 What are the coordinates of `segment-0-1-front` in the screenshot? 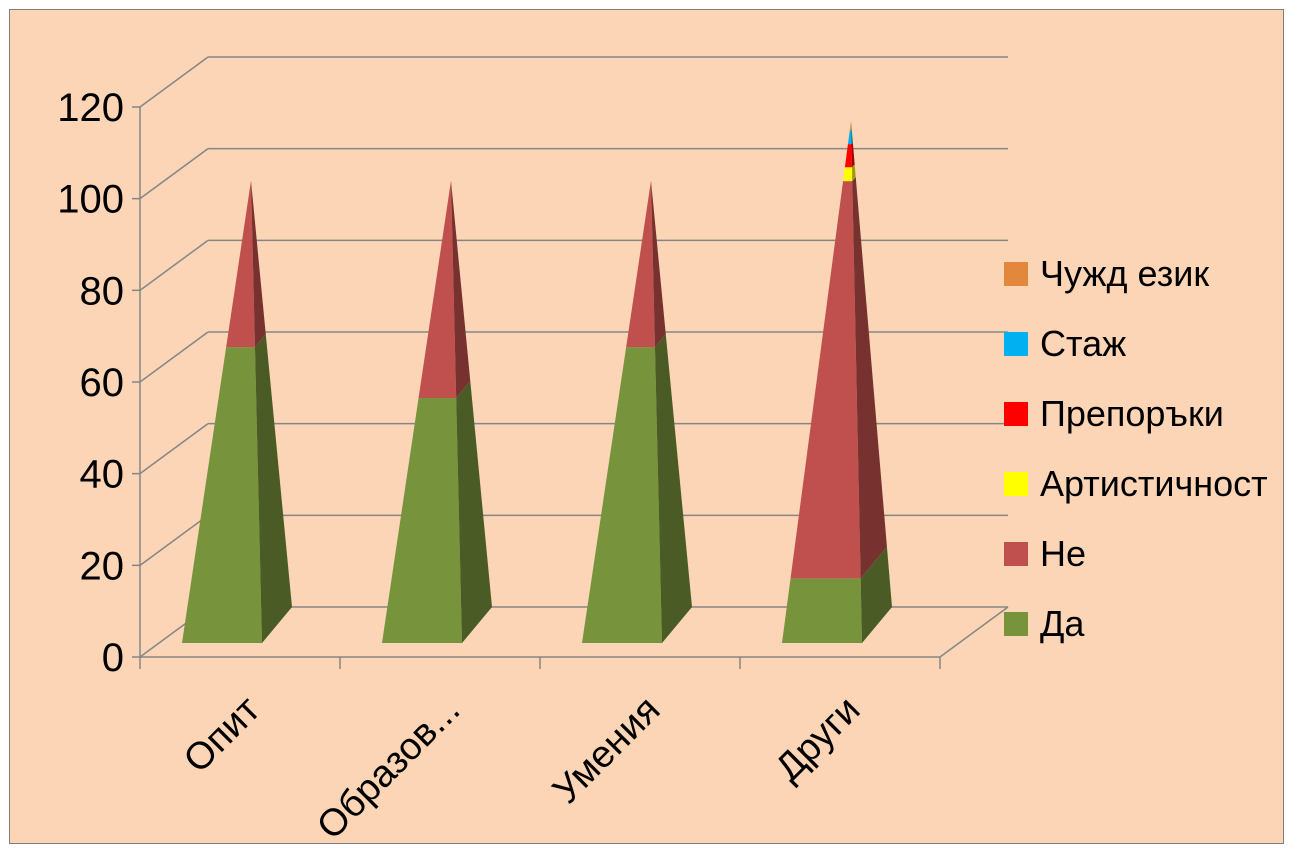 It's located at (240, 264).